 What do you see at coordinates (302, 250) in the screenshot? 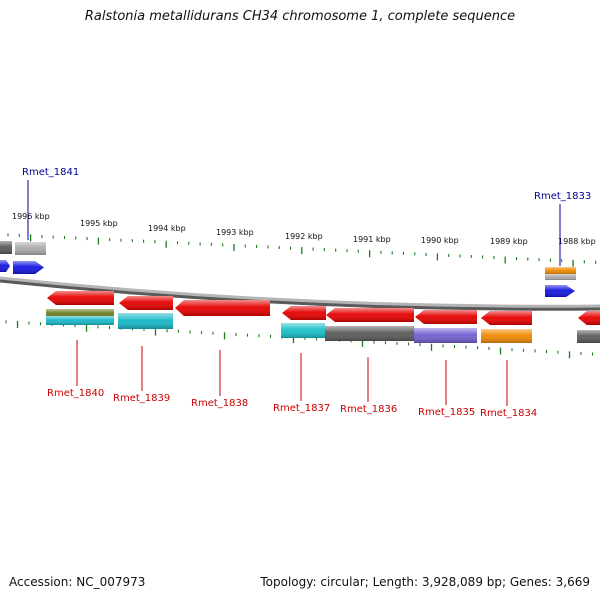
I see `scale-ticks-upper` at bounding box center [302, 250].